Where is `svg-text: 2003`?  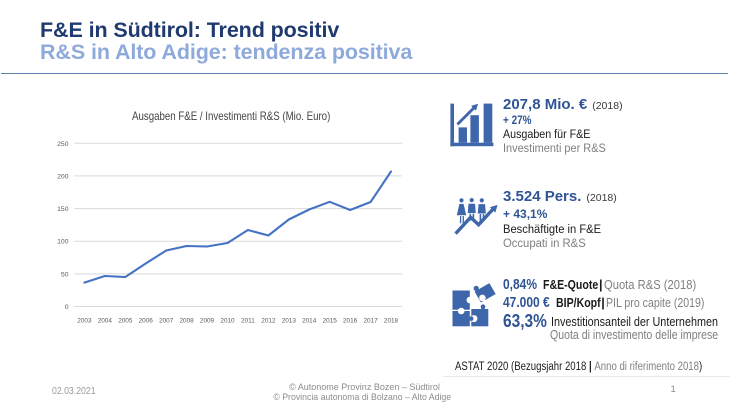
svg-text: 2003 is located at coordinates (84, 321).